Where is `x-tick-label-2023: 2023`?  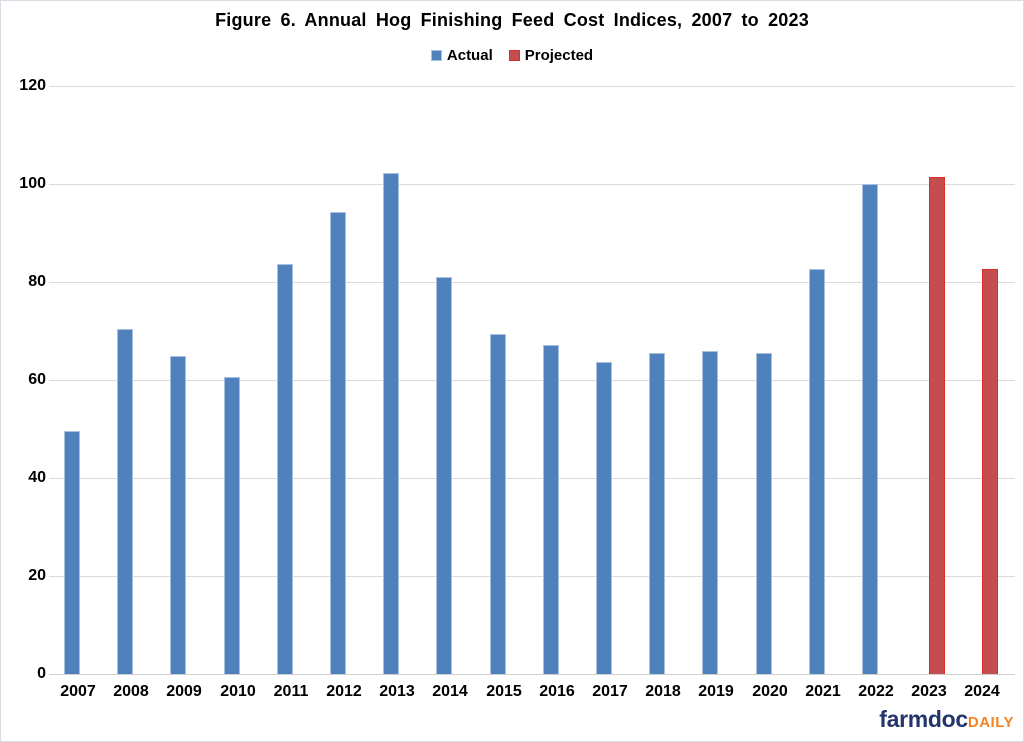
x-tick-label-2023: 2023 is located at coordinates (929, 691).